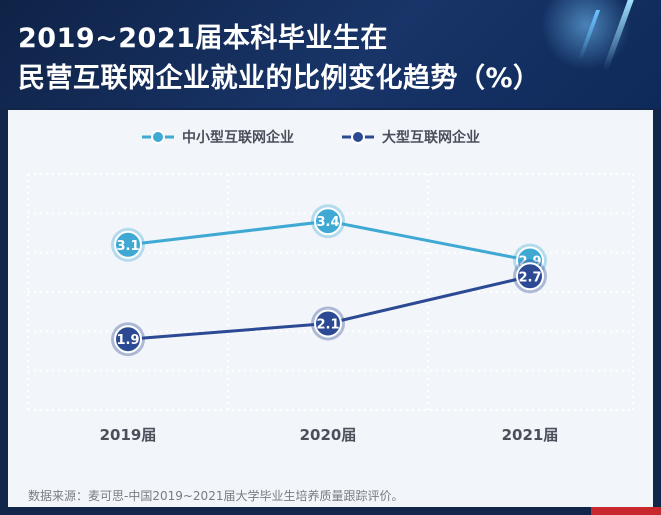 This screenshot has width=661, height=515. I want to click on x-tick-label: 2021届, so click(530, 435).